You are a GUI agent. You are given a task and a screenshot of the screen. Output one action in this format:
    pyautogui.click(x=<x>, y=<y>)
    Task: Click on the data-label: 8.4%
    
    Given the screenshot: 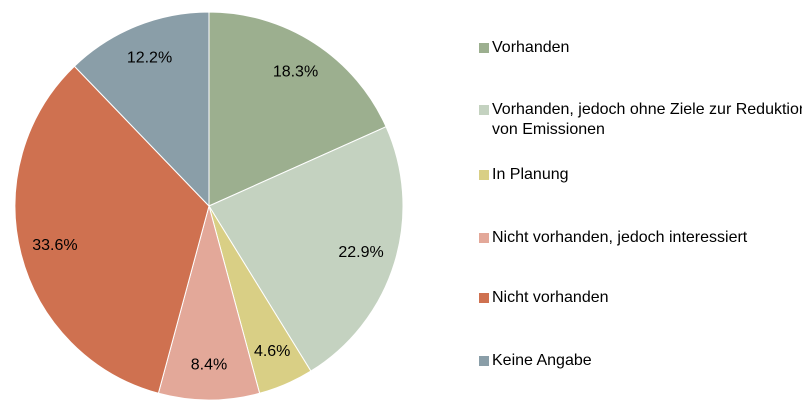 What is the action you would take?
    pyautogui.click(x=209, y=364)
    